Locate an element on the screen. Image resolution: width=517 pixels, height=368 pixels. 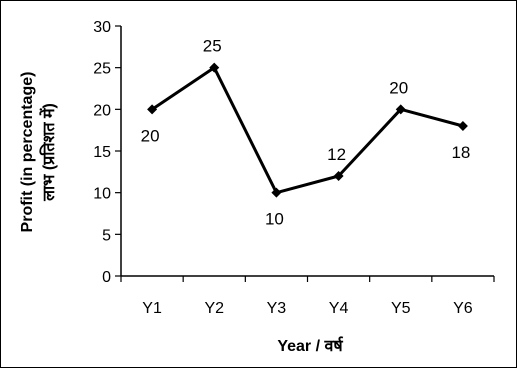
x-tick-label: Y4 is located at coordinates (339, 308).